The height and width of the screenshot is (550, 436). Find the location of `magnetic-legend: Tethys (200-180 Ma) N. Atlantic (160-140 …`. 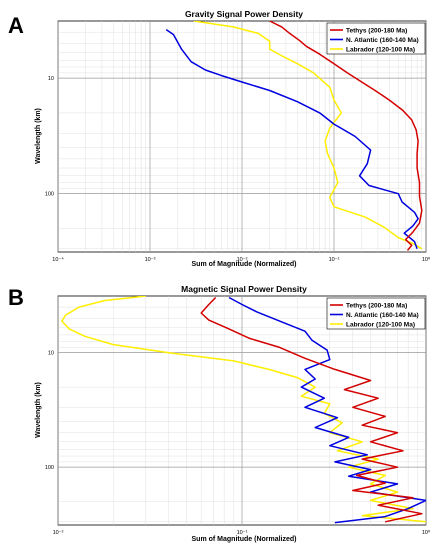

magnetic-legend: Tethys (200-180 Ma) N. Atlantic (160-140 … is located at coordinates (376, 313).